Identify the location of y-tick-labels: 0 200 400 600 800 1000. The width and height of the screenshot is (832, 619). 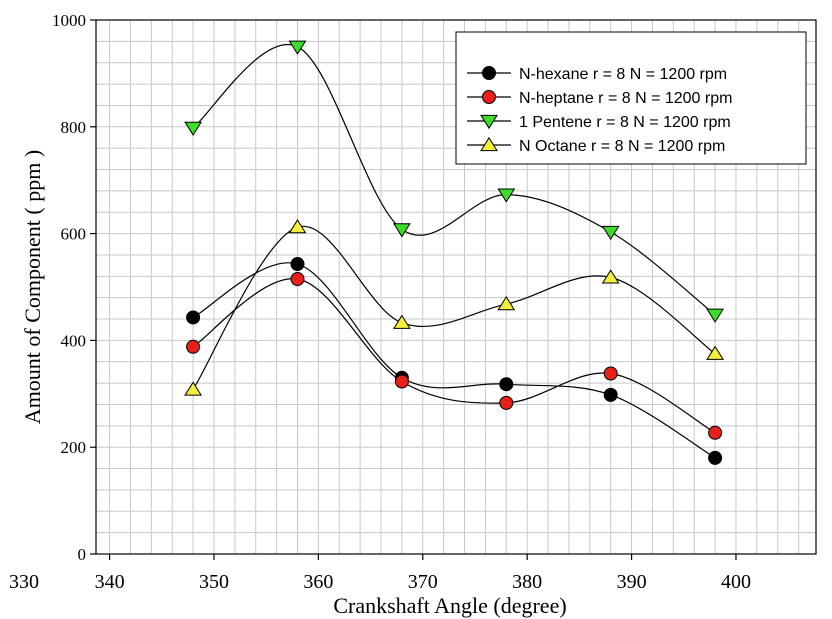
(69, 287).